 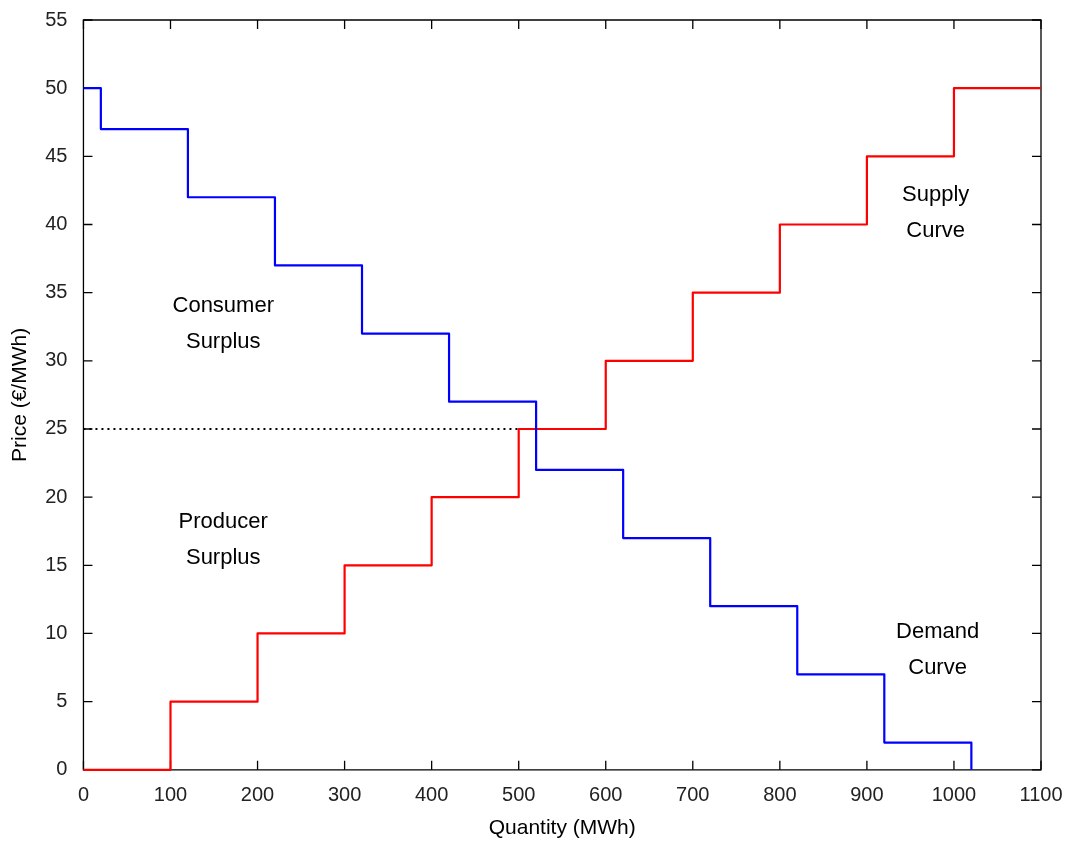 What do you see at coordinates (56, 495) in the screenshot?
I see `y-tick-label: 20` at bounding box center [56, 495].